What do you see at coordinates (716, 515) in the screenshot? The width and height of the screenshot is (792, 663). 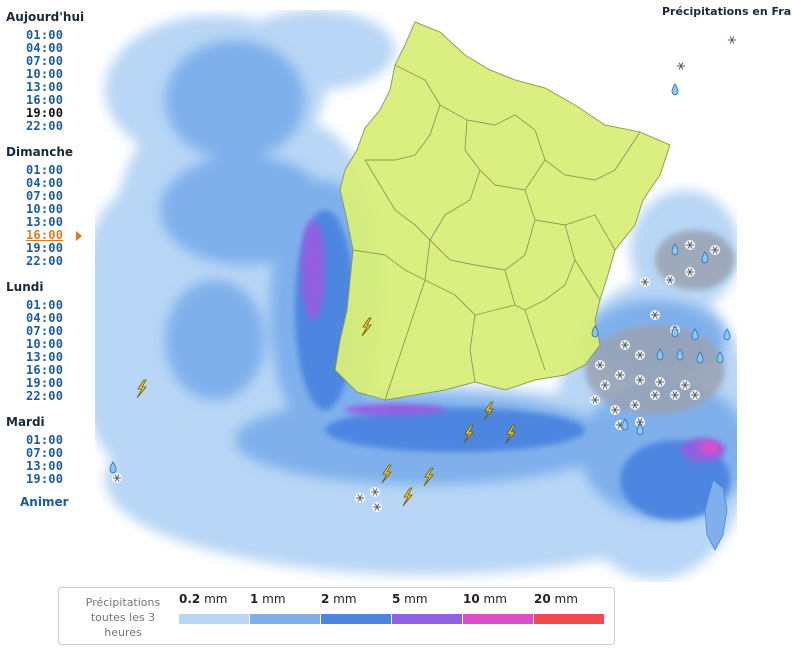 I see `corsica-land` at bounding box center [716, 515].